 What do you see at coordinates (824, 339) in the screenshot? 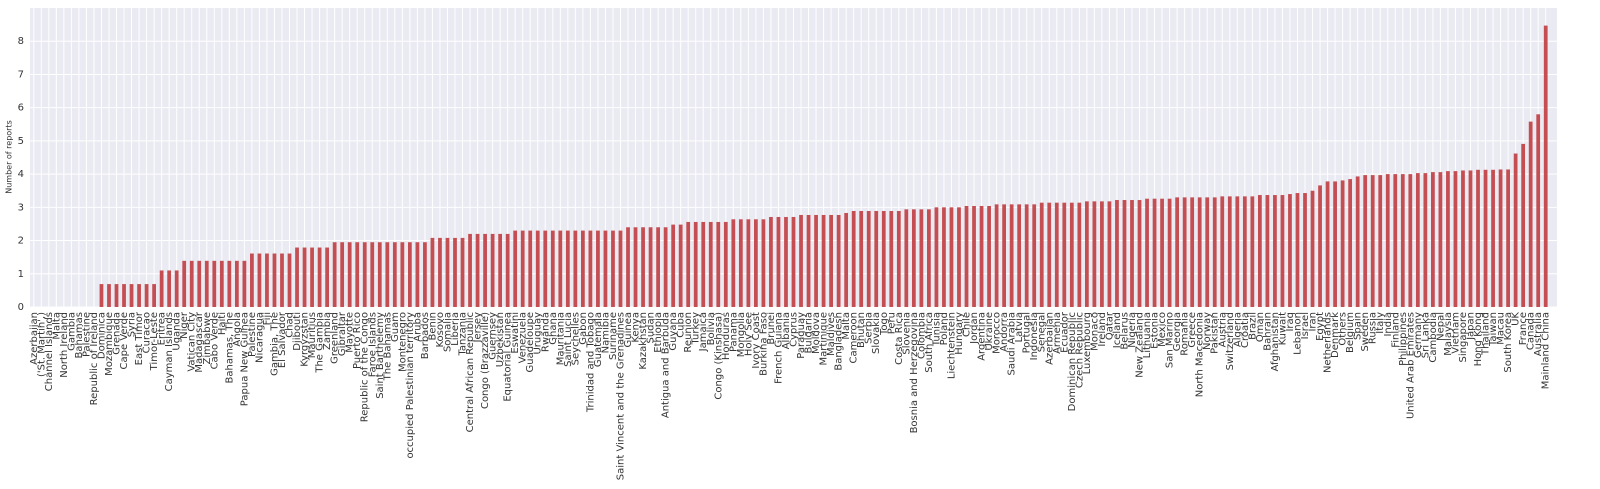
I see `x-tick-label: Martinique` at bounding box center [824, 339].